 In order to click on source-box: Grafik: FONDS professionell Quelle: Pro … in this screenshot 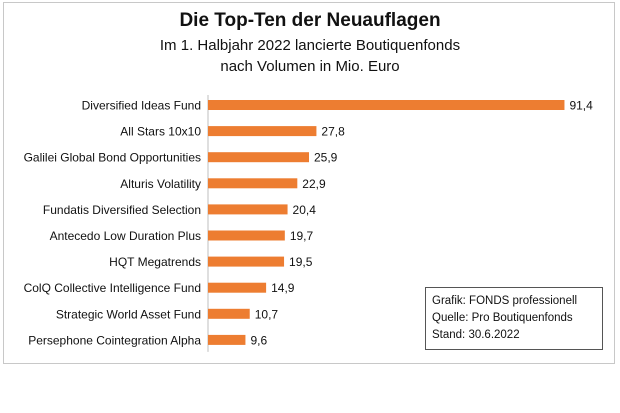, I will do `click(514, 318)`.